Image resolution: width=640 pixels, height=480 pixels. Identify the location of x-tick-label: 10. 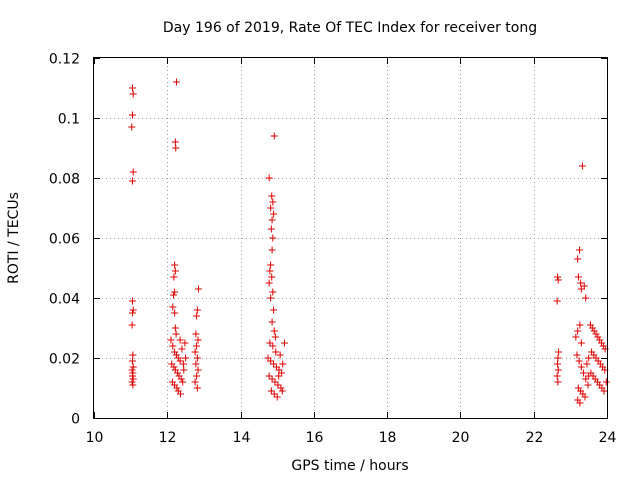
(95, 438).